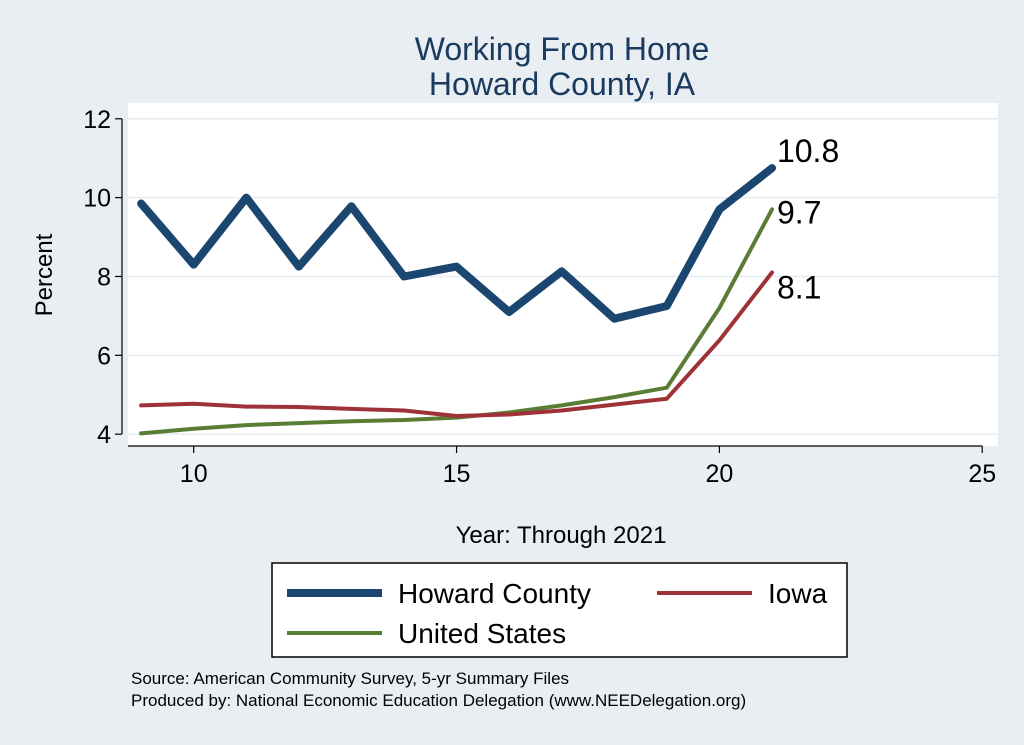 This screenshot has width=1024, height=745. I want to click on y-tick-label-10: 10, so click(97, 199).